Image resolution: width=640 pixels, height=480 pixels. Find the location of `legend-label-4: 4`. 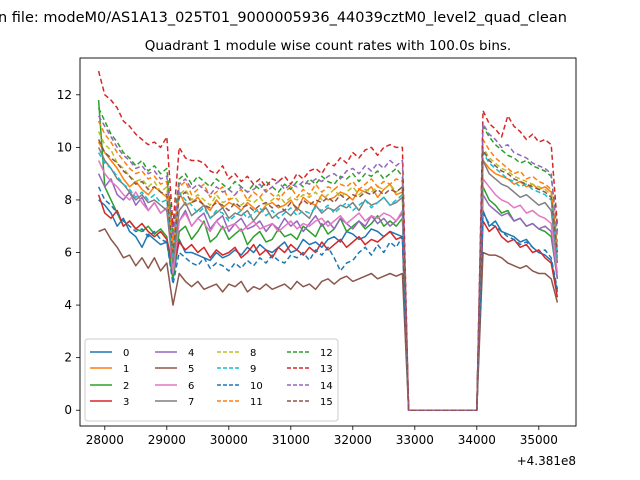

legend-label-4: 4 is located at coordinates (191, 353).